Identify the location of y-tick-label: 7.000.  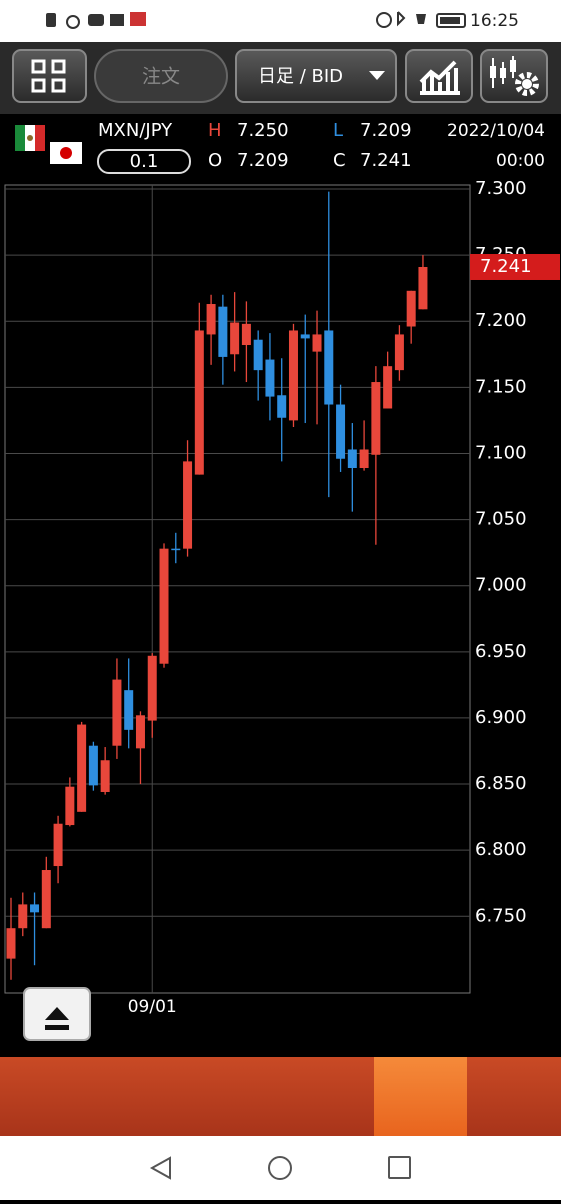
(501, 585).